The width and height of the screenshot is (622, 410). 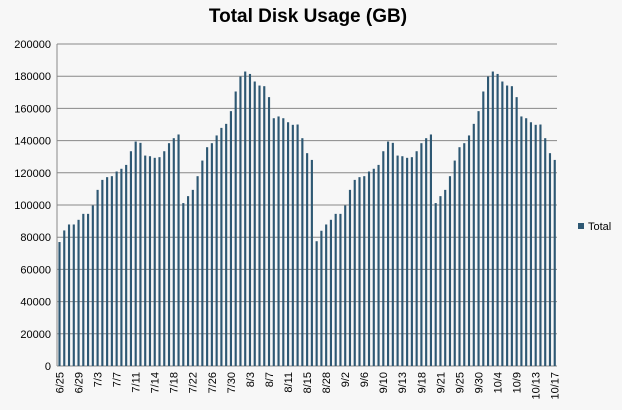 I want to click on y-tick-label: 180000, so click(x=32, y=77).